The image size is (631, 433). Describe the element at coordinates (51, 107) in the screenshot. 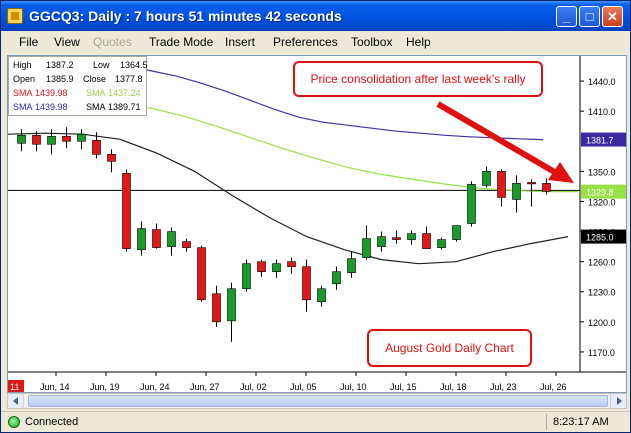

I see `legend-sma3-value: 1439.98` at that location.